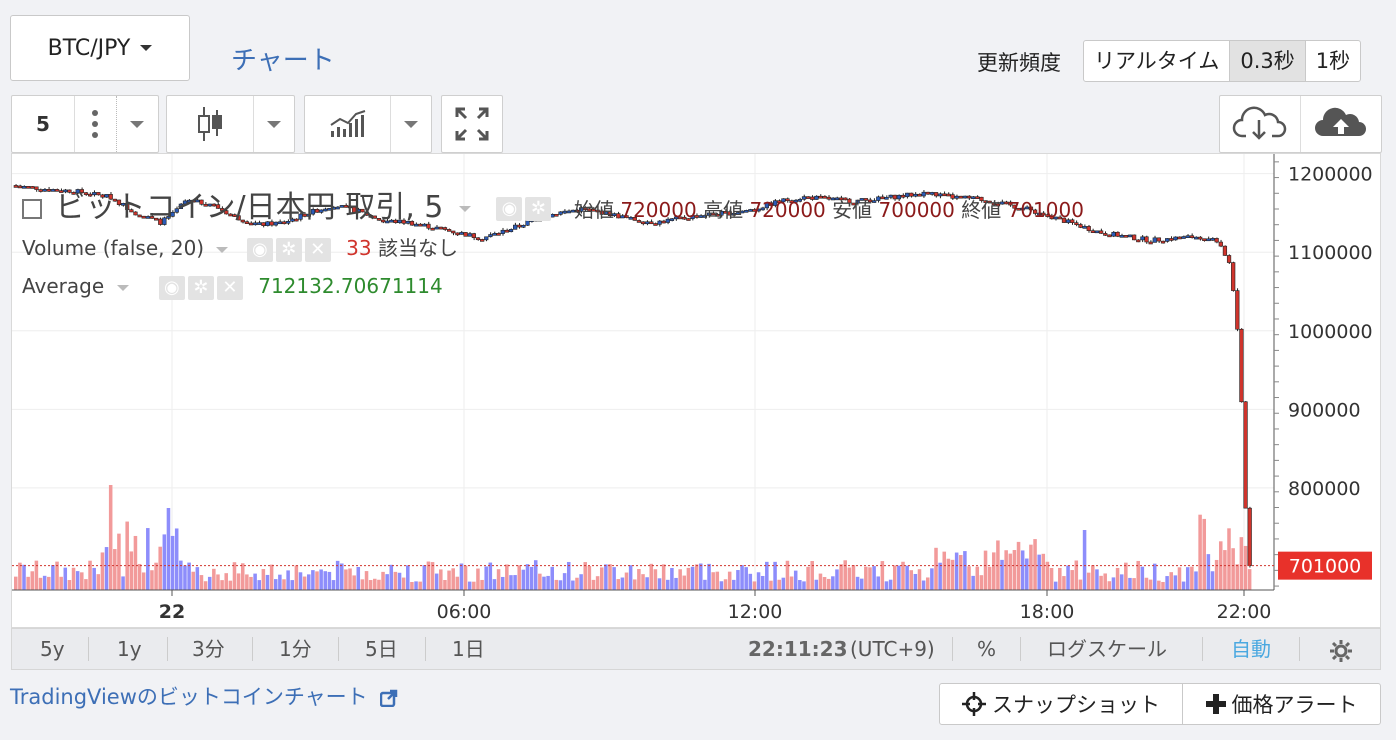  I want to click on chart-type-dropdown-icon, so click(274, 124).